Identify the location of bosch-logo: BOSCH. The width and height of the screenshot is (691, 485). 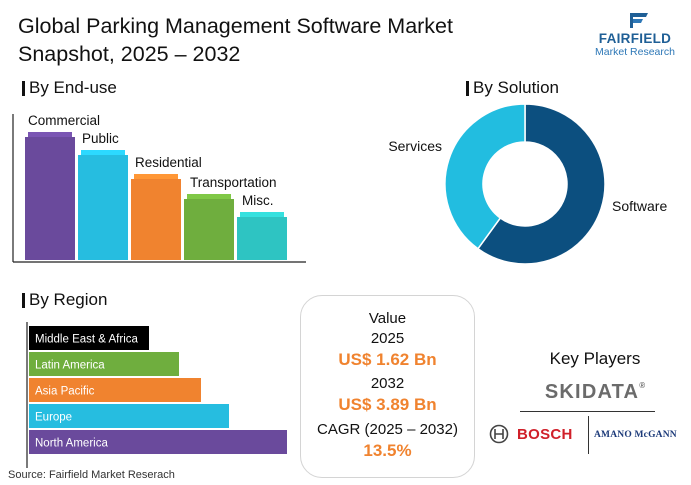
(545, 434).